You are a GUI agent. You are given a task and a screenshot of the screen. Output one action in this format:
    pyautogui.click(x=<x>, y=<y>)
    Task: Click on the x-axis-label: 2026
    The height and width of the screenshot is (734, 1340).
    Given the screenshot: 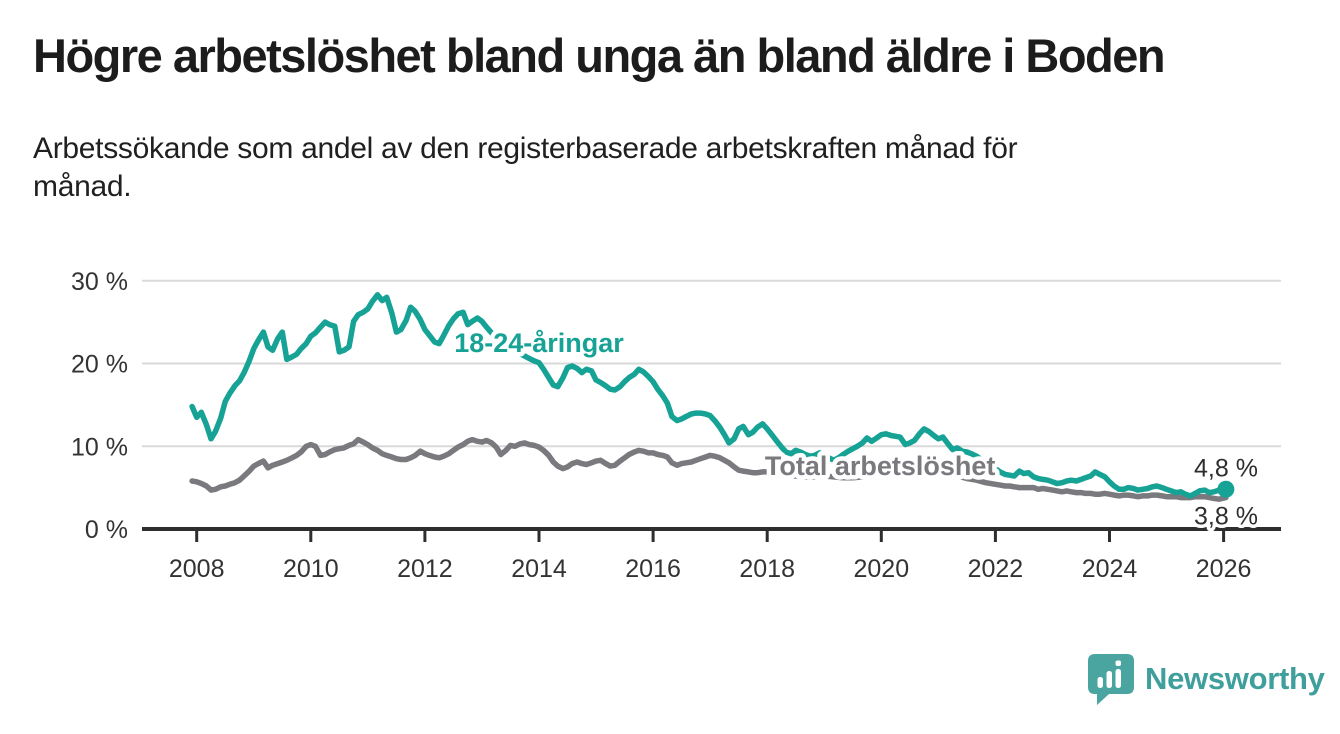 What is the action you would take?
    pyautogui.click(x=1224, y=569)
    